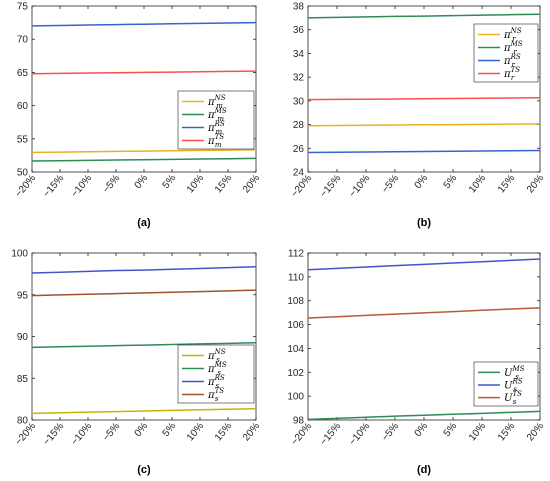  Describe the element at coordinates (295, 349) in the screenshot. I see `y-tick-label: 104` at that location.